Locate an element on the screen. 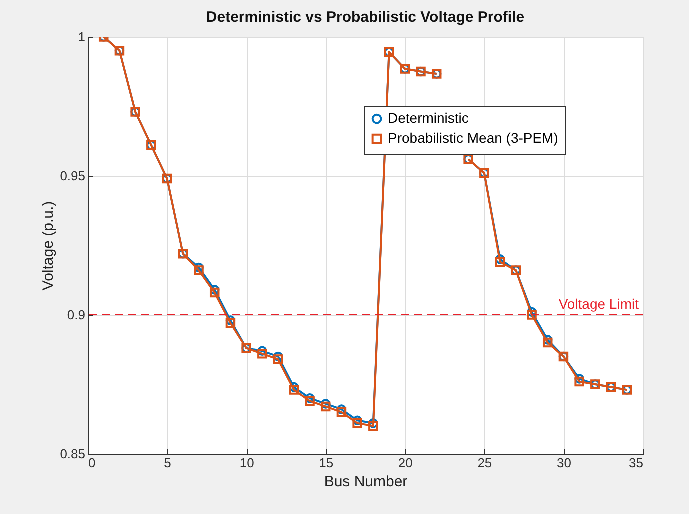 The image size is (689, 514). legend-label: Deterministic is located at coordinates (428, 118).